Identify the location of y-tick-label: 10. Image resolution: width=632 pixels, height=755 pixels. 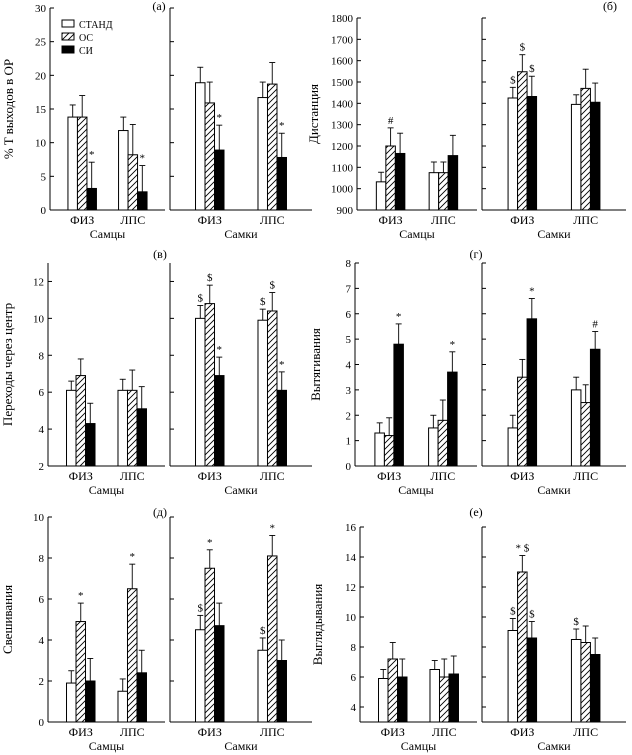
(39, 319).